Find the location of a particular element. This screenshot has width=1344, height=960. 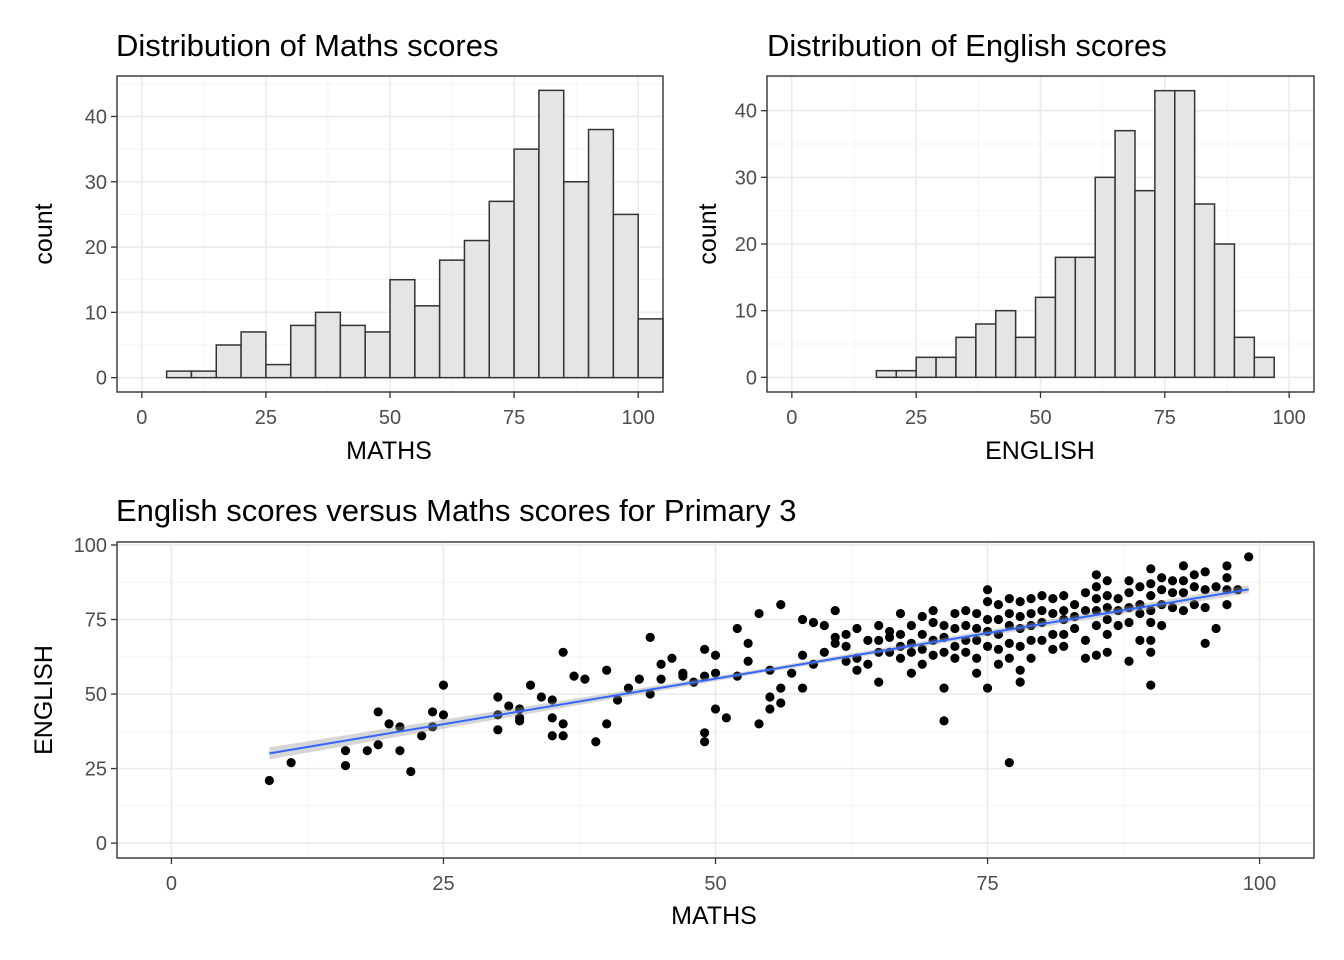

maths-x-tick-label: 25 is located at coordinates (266, 418).